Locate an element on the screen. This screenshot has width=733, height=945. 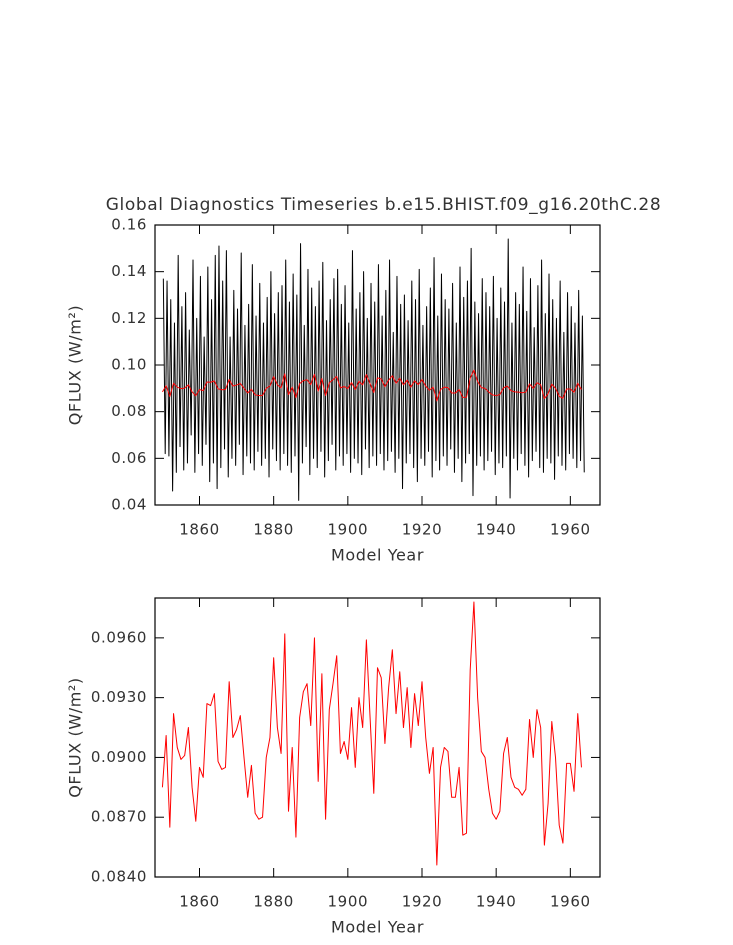
y-tick-label: 0.0960 is located at coordinates (119, 637).